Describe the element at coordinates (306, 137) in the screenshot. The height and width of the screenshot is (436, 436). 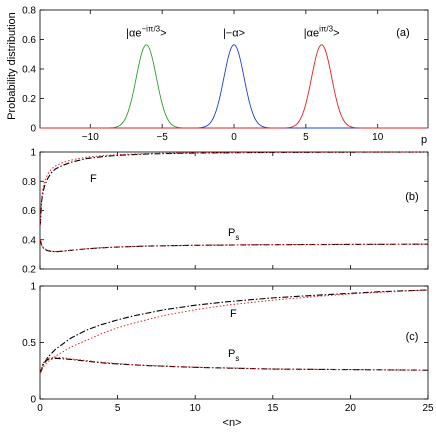
I see `x-tick-label-a: 5` at that location.